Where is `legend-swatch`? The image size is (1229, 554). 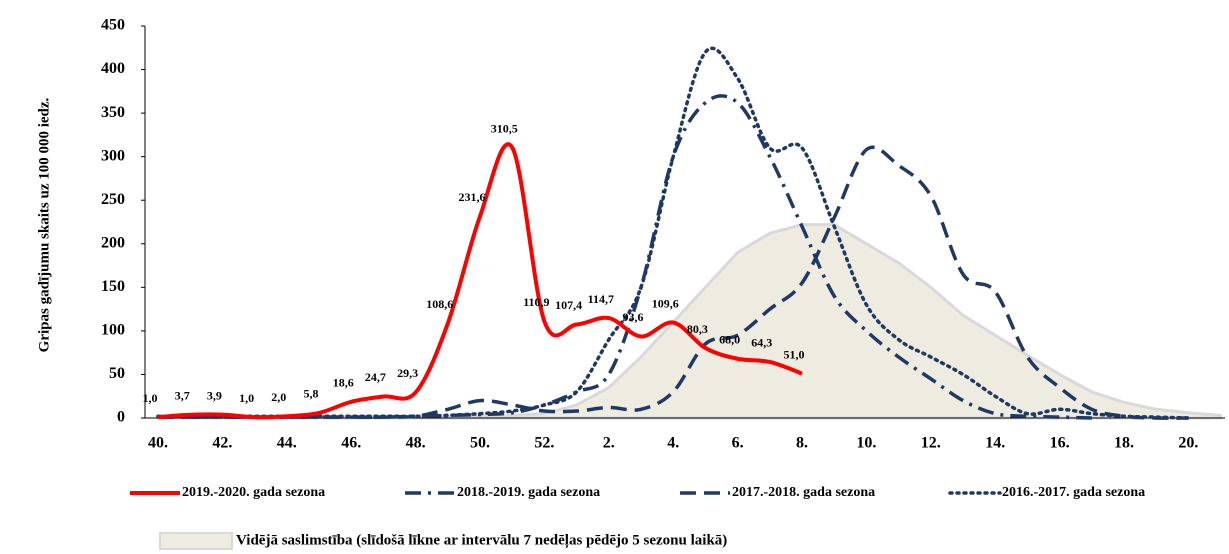
legend-swatch is located at coordinates (196, 541).